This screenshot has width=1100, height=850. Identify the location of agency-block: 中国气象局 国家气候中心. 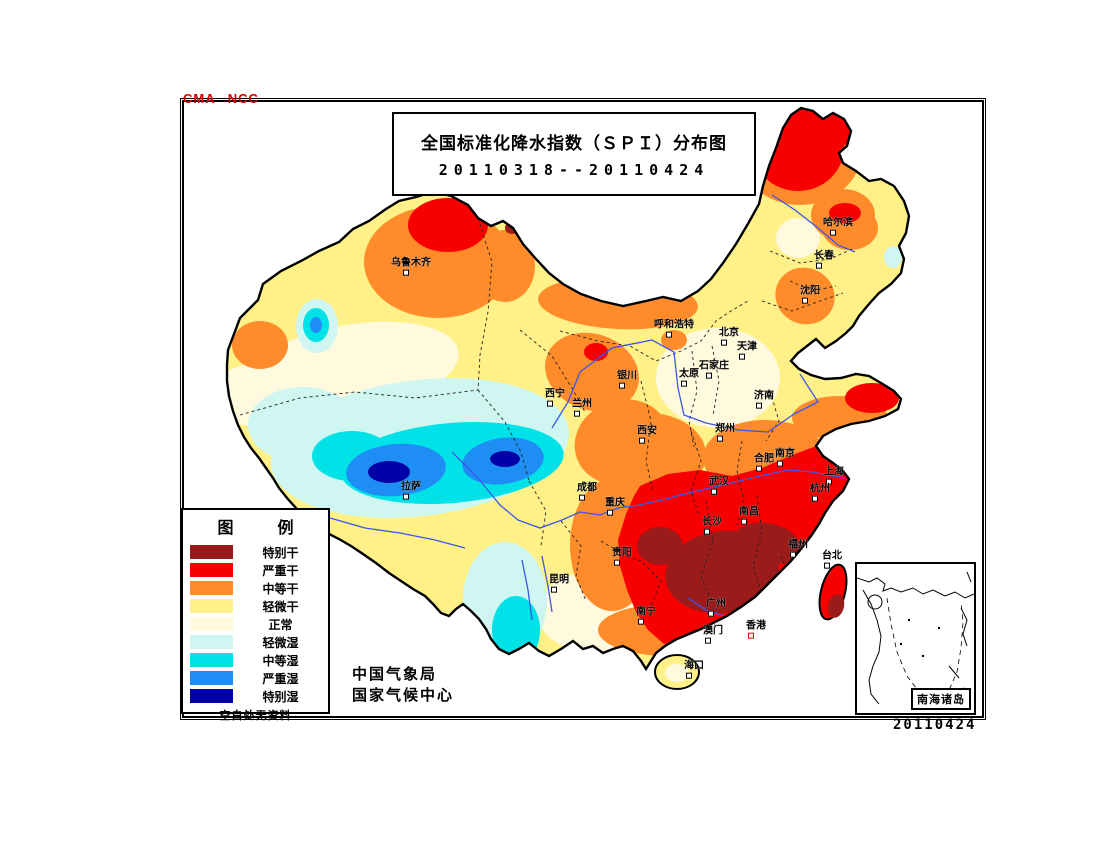
(403, 685).